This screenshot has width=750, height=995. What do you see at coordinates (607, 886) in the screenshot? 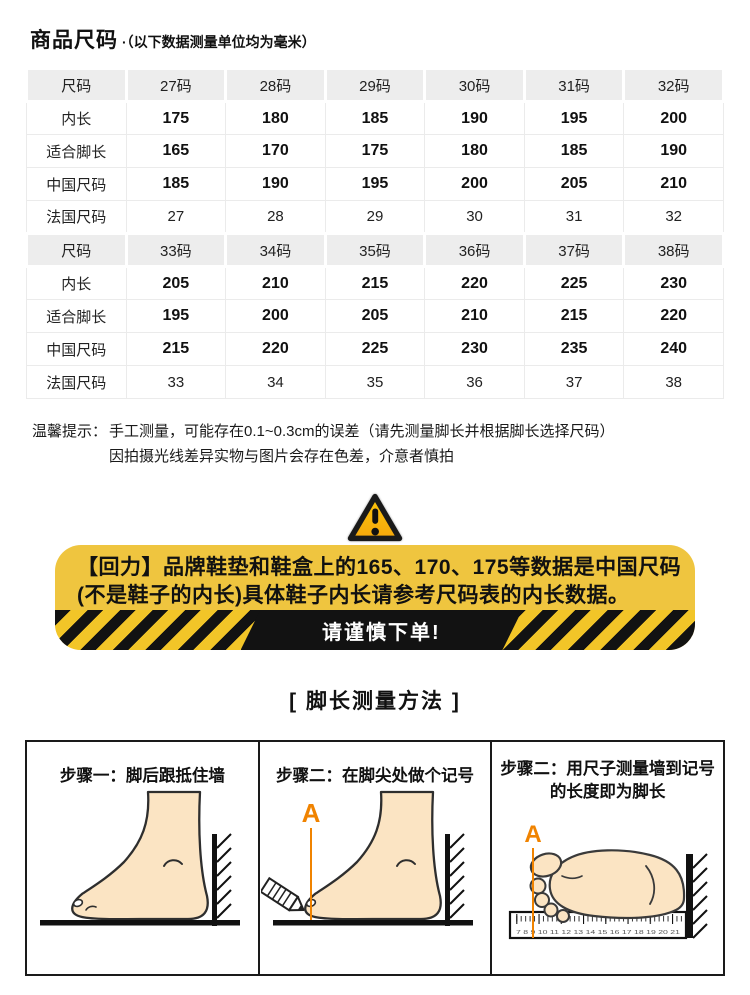
I see `top-view-foot` at bounding box center [607, 886].